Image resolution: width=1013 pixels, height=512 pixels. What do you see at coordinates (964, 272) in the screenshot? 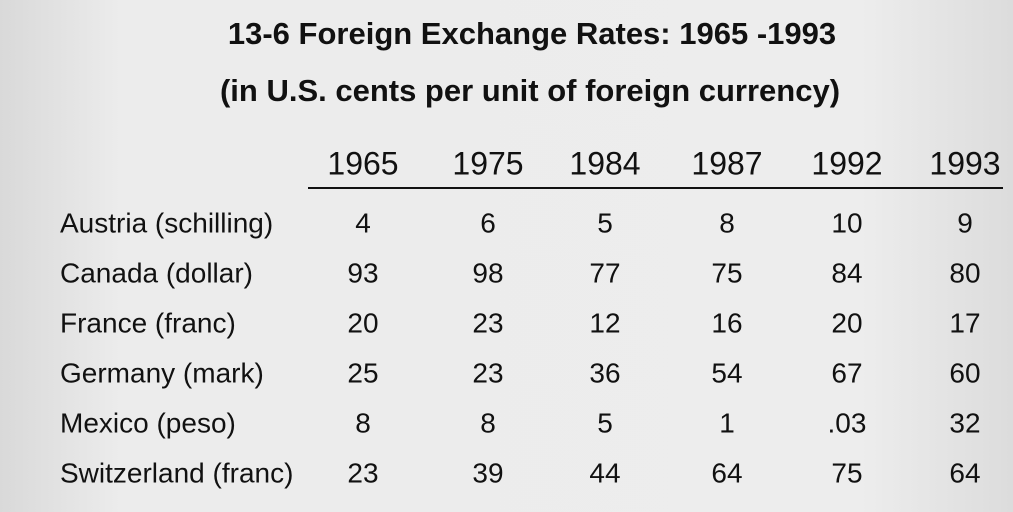
I see `table-cell: 80` at bounding box center [964, 272].